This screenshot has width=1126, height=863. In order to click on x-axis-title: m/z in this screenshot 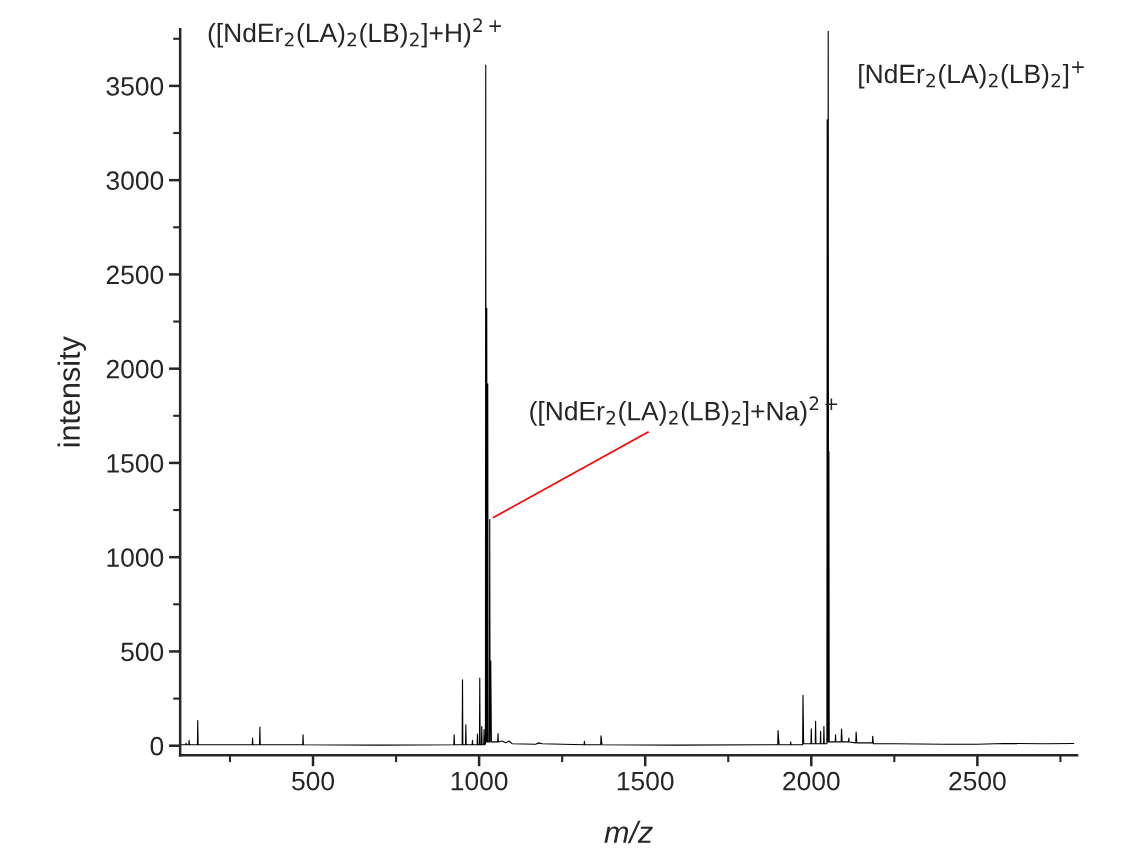, I will do `click(628, 832)`.